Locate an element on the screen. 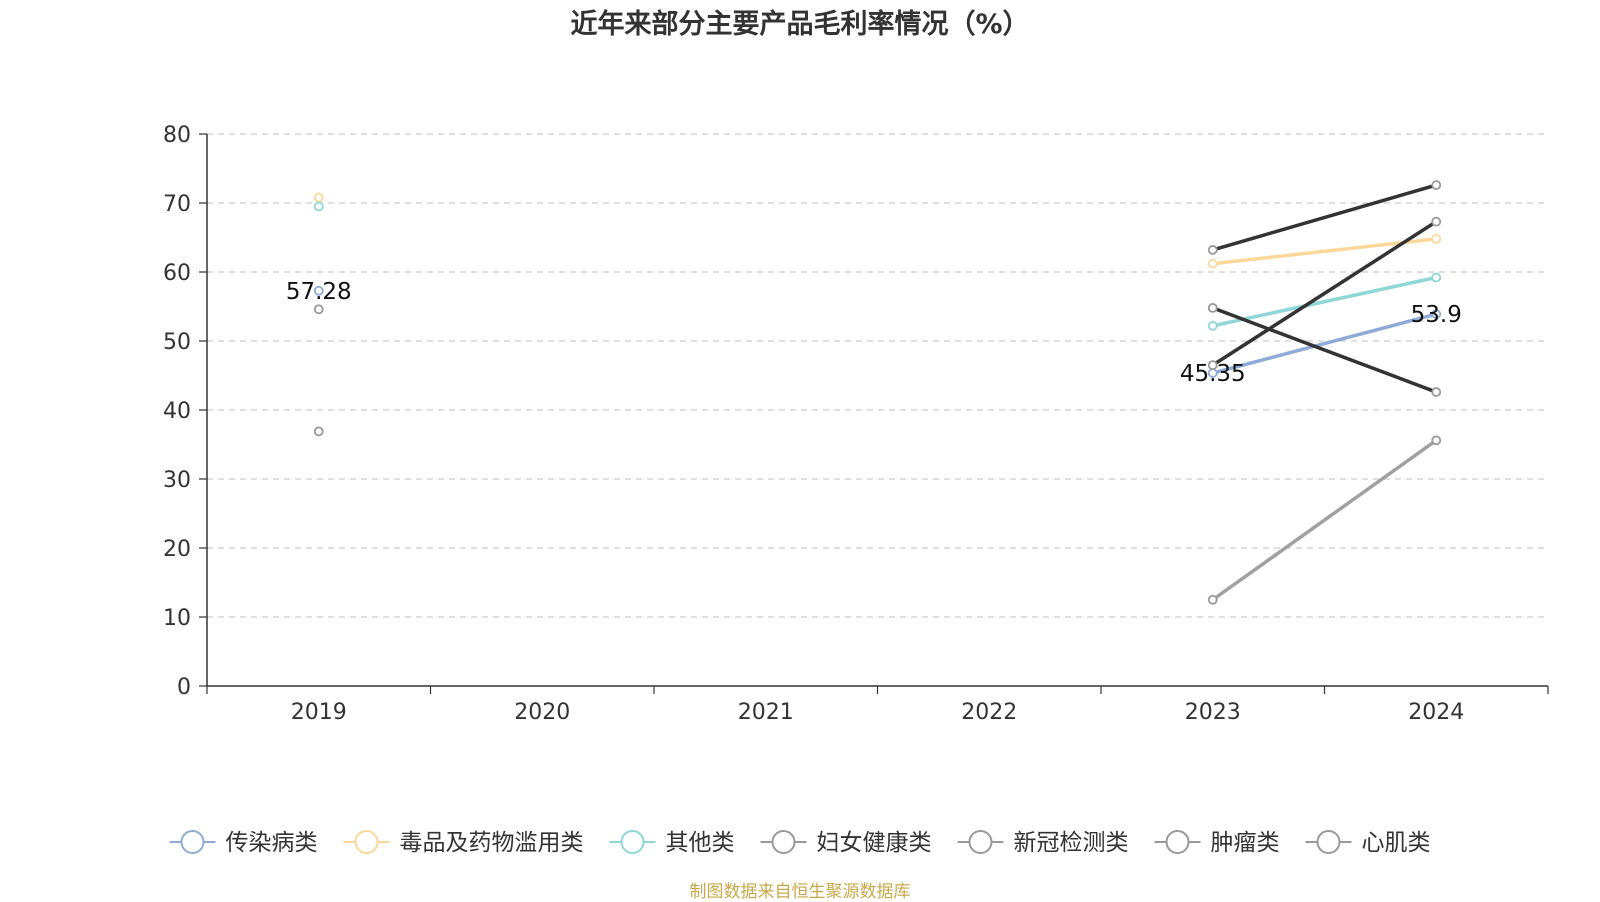 The image size is (1600, 902). legend: 传染病类 毒品及药物滥用类 其他类 妇女健康类 新冠检测类 肿瘤类 心肌类 is located at coordinates (800, 843).